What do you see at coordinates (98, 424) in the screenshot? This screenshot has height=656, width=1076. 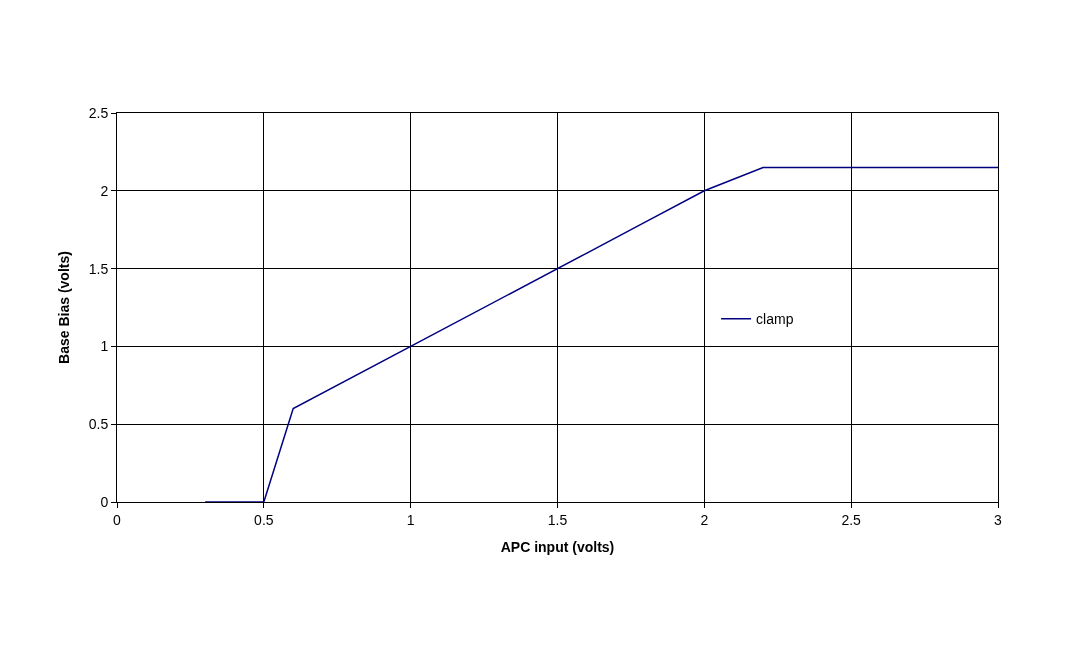 I see `y-tick-label: 0.5` at bounding box center [98, 424].